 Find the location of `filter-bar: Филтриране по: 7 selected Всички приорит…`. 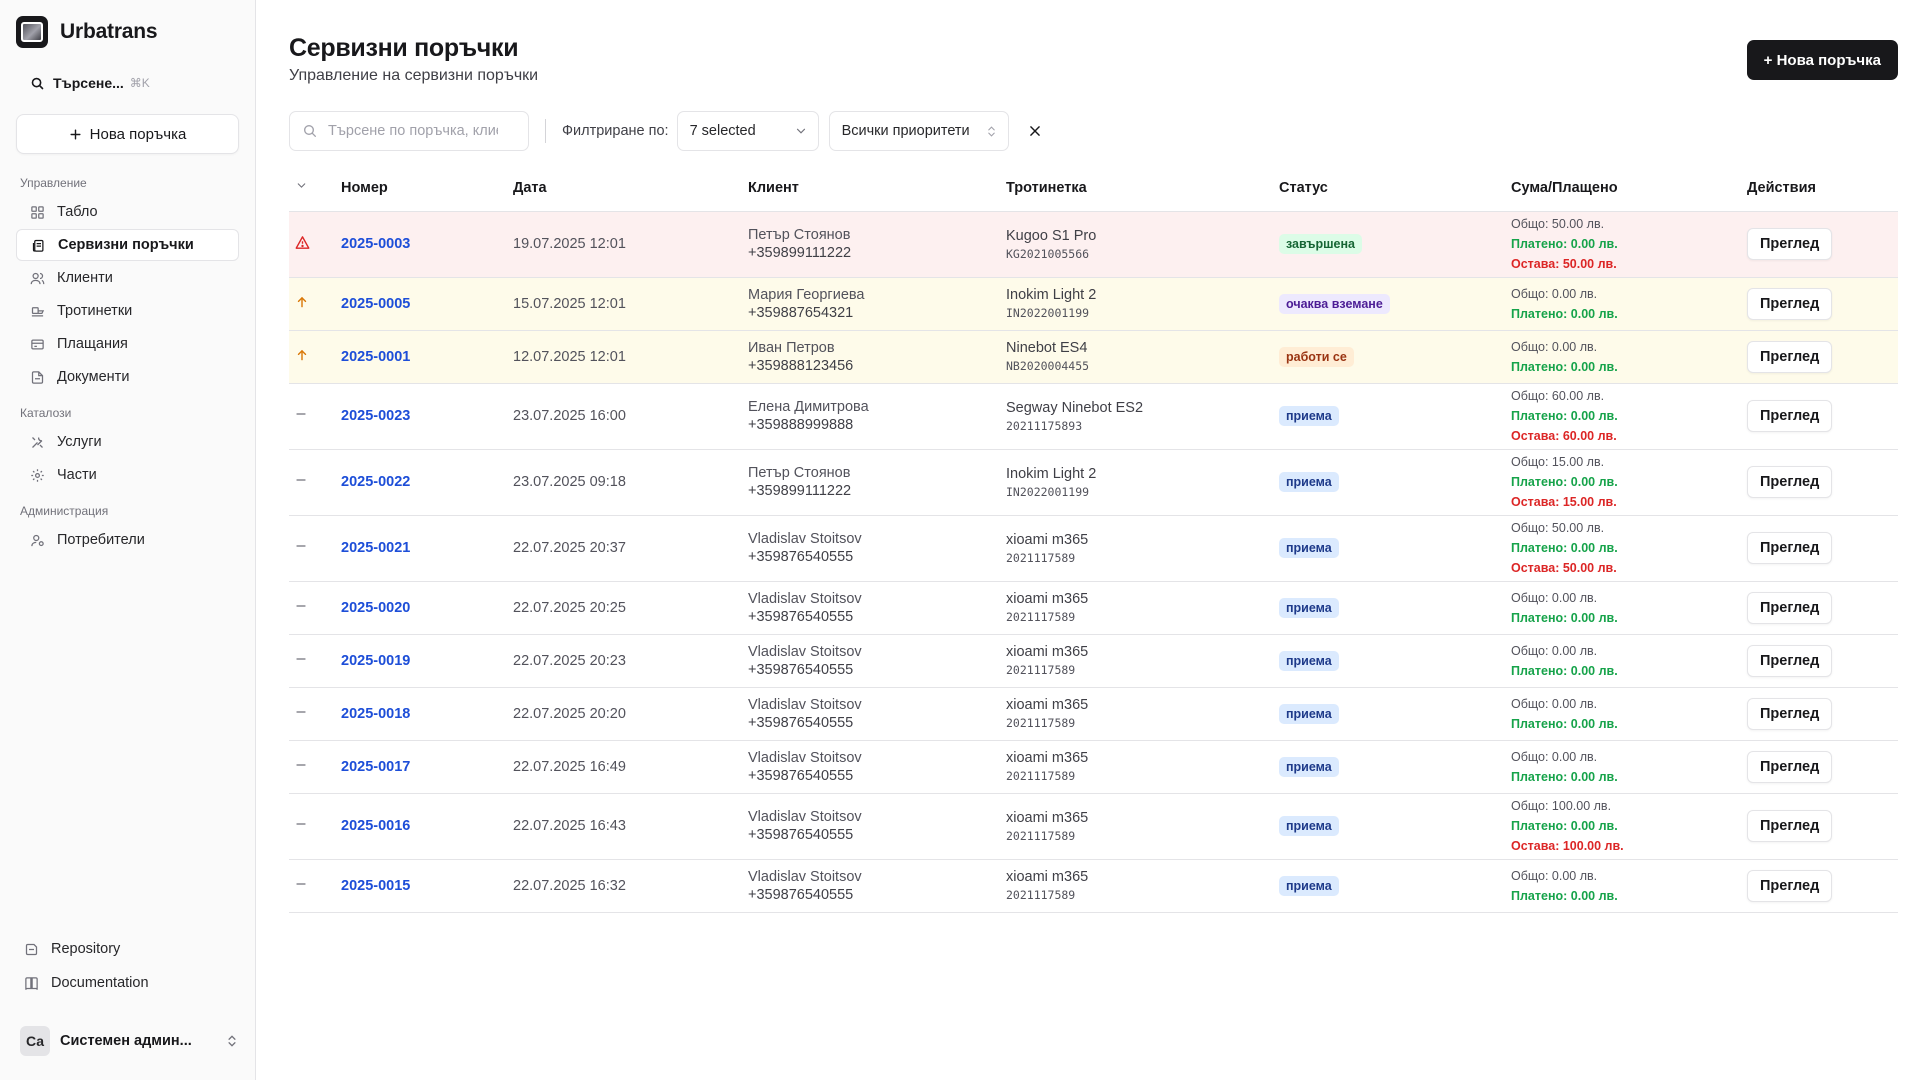

filter-bar: Филтриране по: 7 selected Всички приорит… is located at coordinates (1093, 131).